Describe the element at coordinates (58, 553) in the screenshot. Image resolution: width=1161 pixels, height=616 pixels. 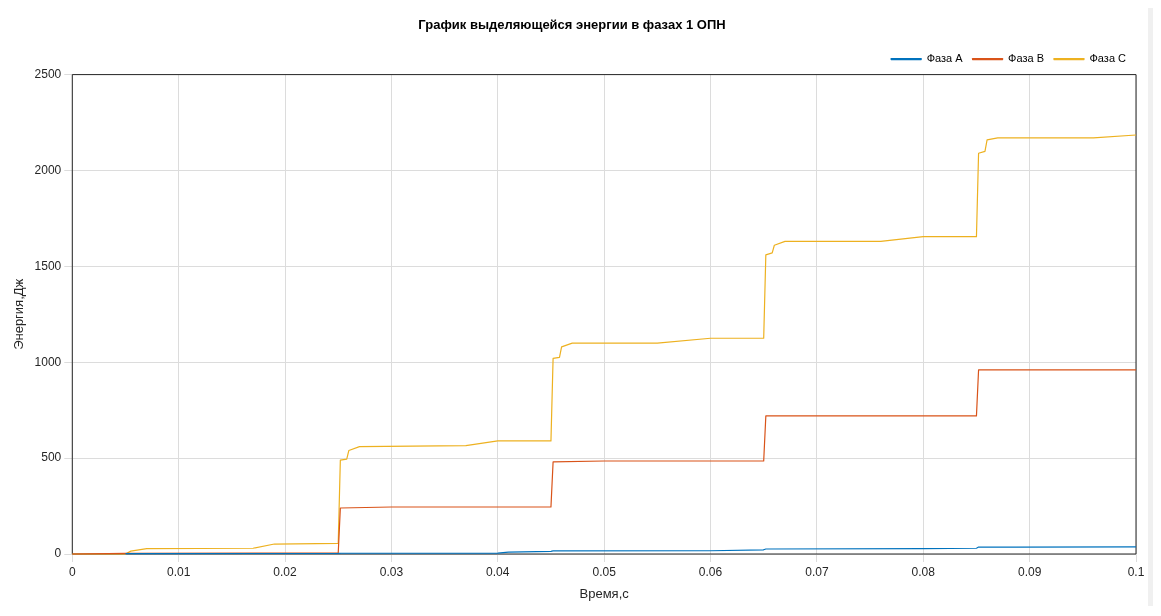
I see `y-tick-label: 0` at that location.